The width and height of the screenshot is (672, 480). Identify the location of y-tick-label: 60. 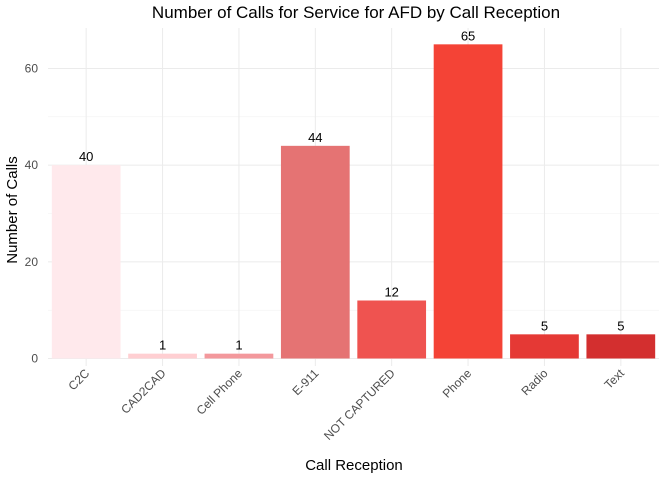
(32, 69).